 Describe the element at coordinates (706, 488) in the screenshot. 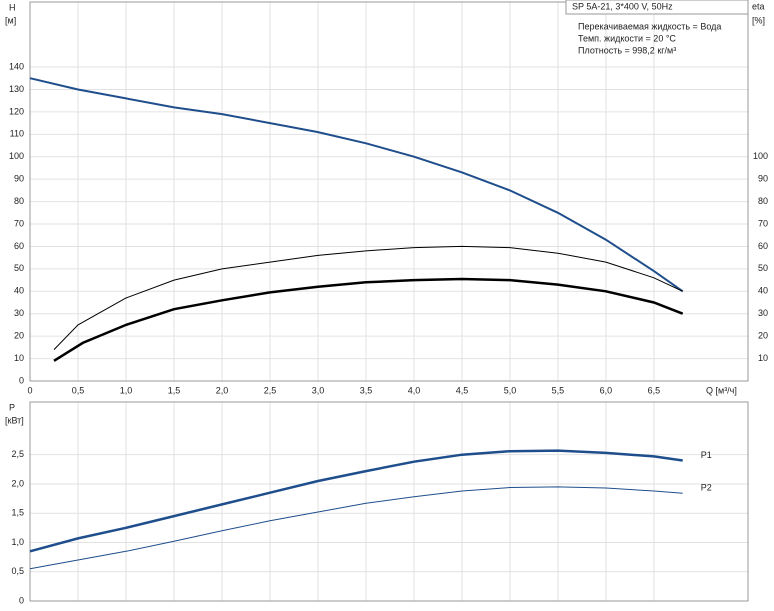

I see `series-label: P2` at that location.